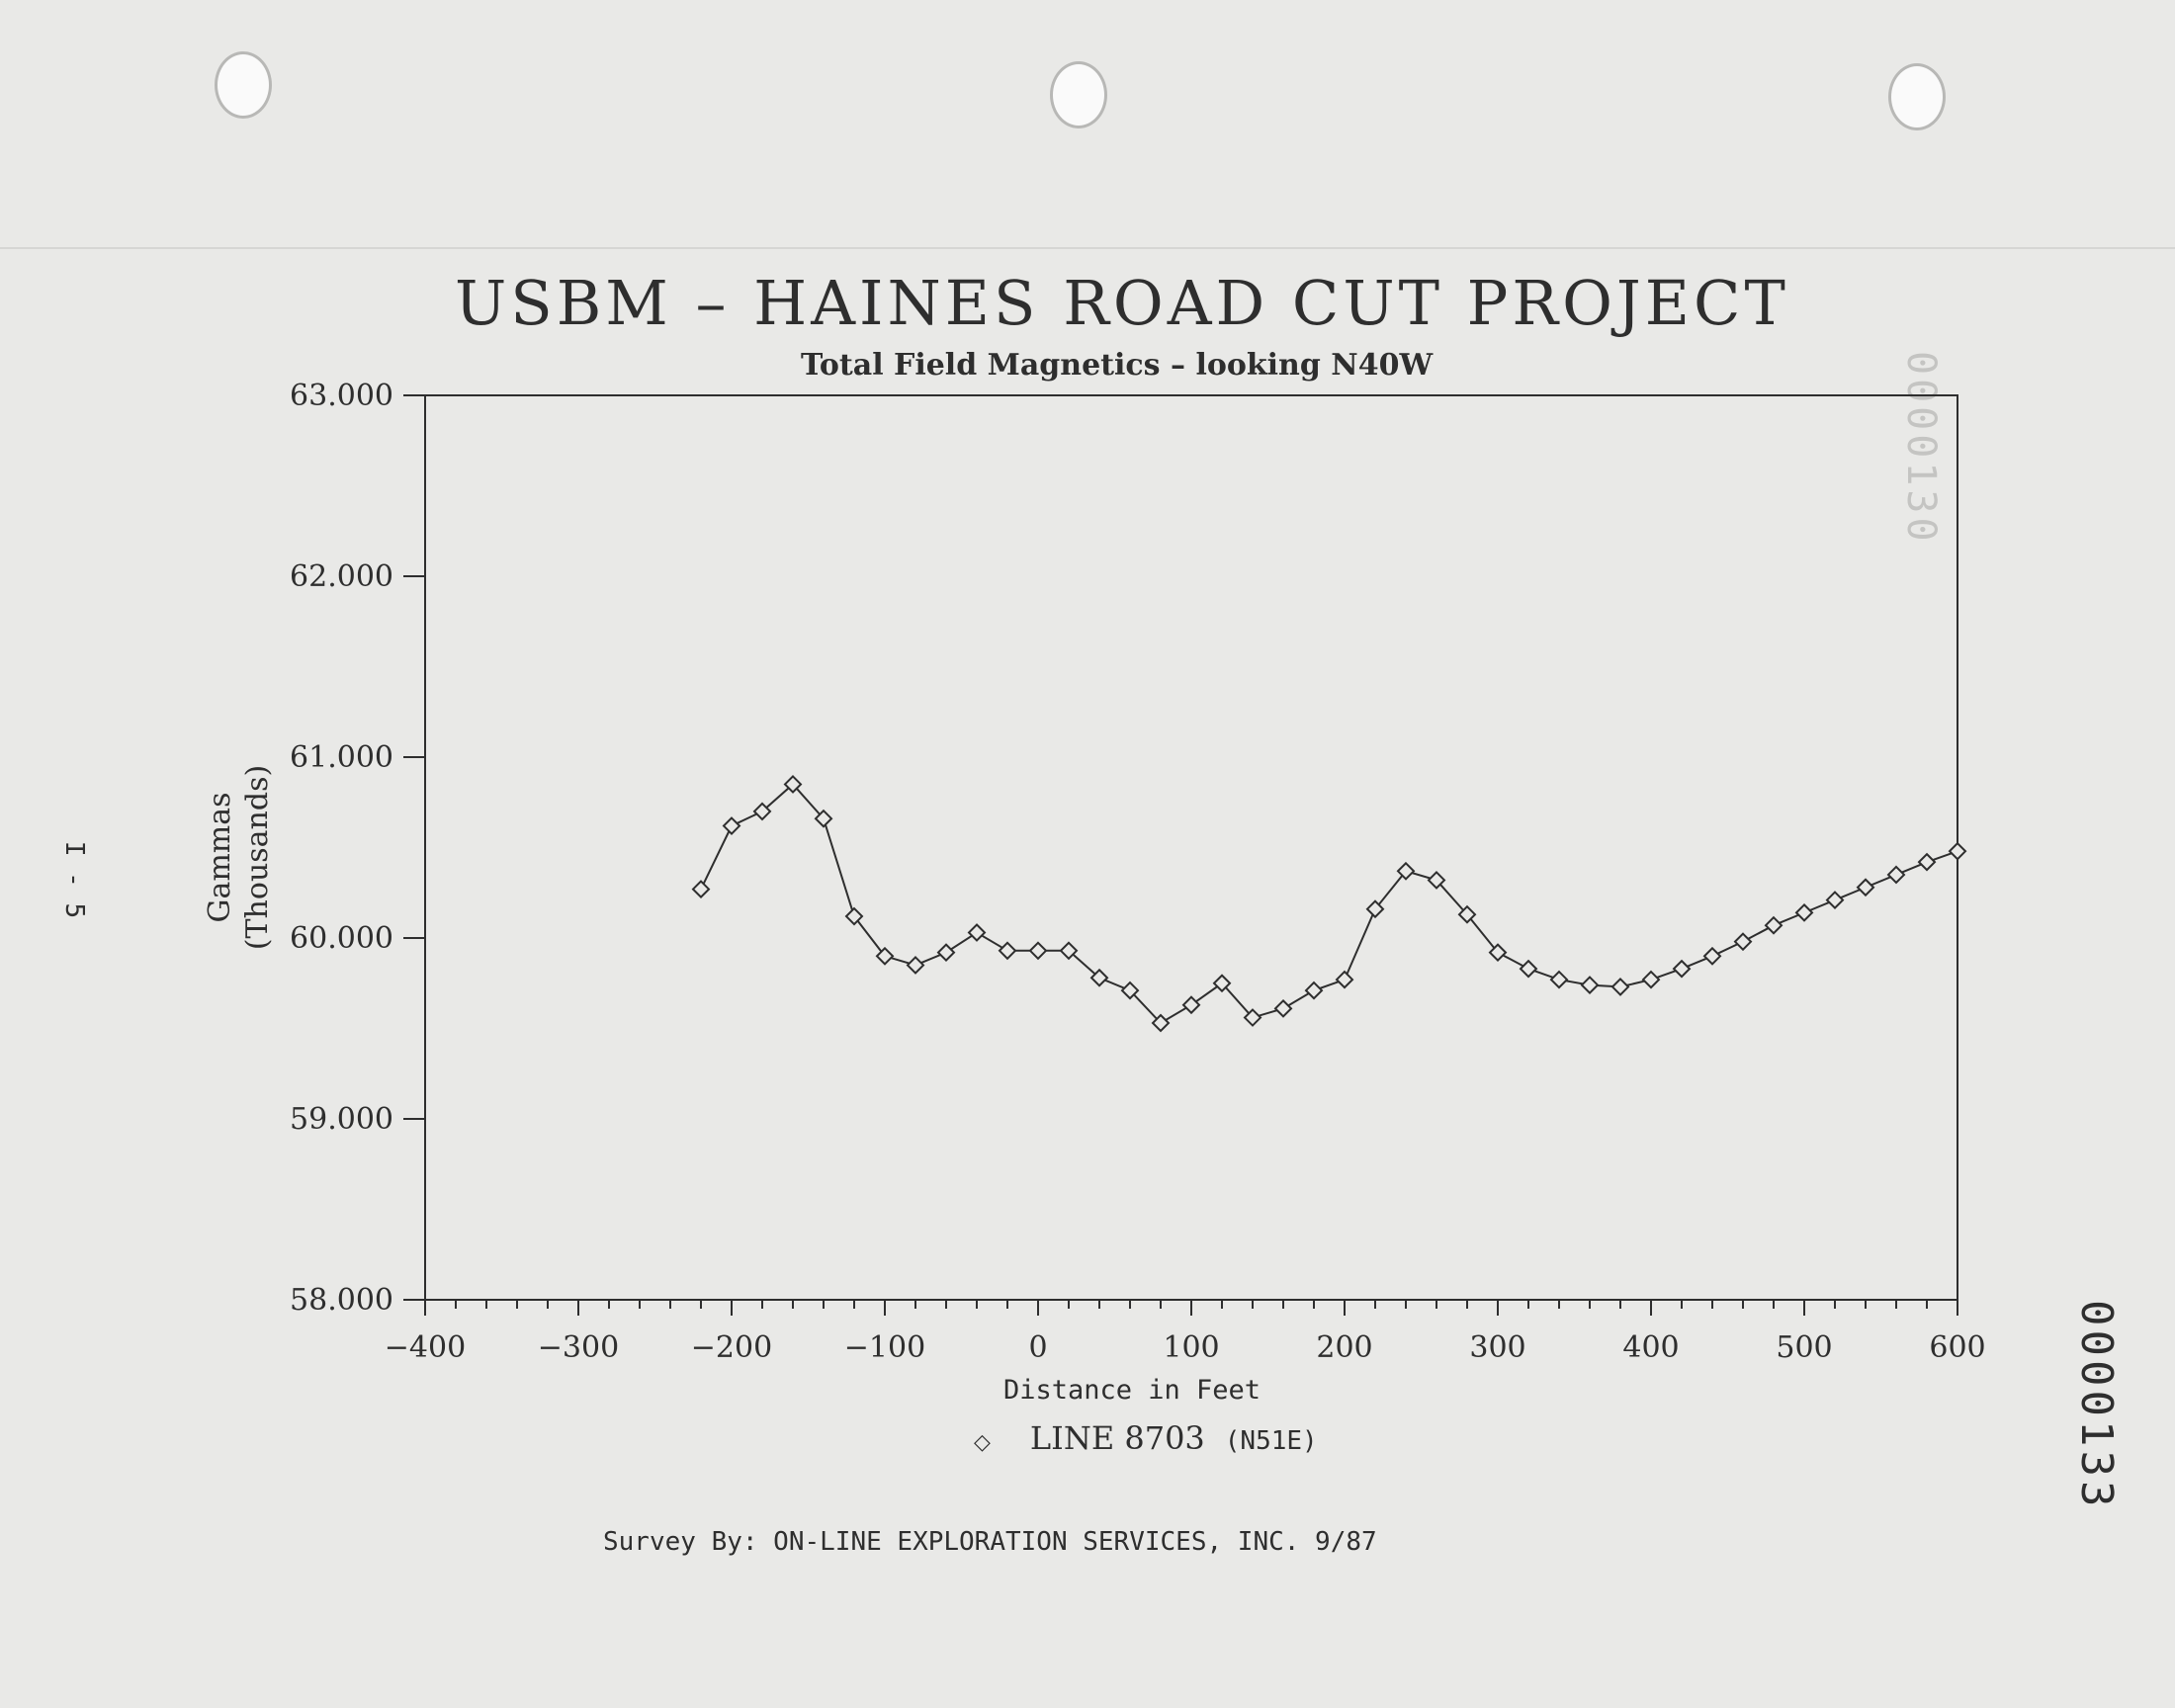 This screenshot has width=2175, height=1708. What do you see at coordinates (1497, 1348) in the screenshot?
I see `x-tick-label: 300` at bounding box center [1497, 1348].